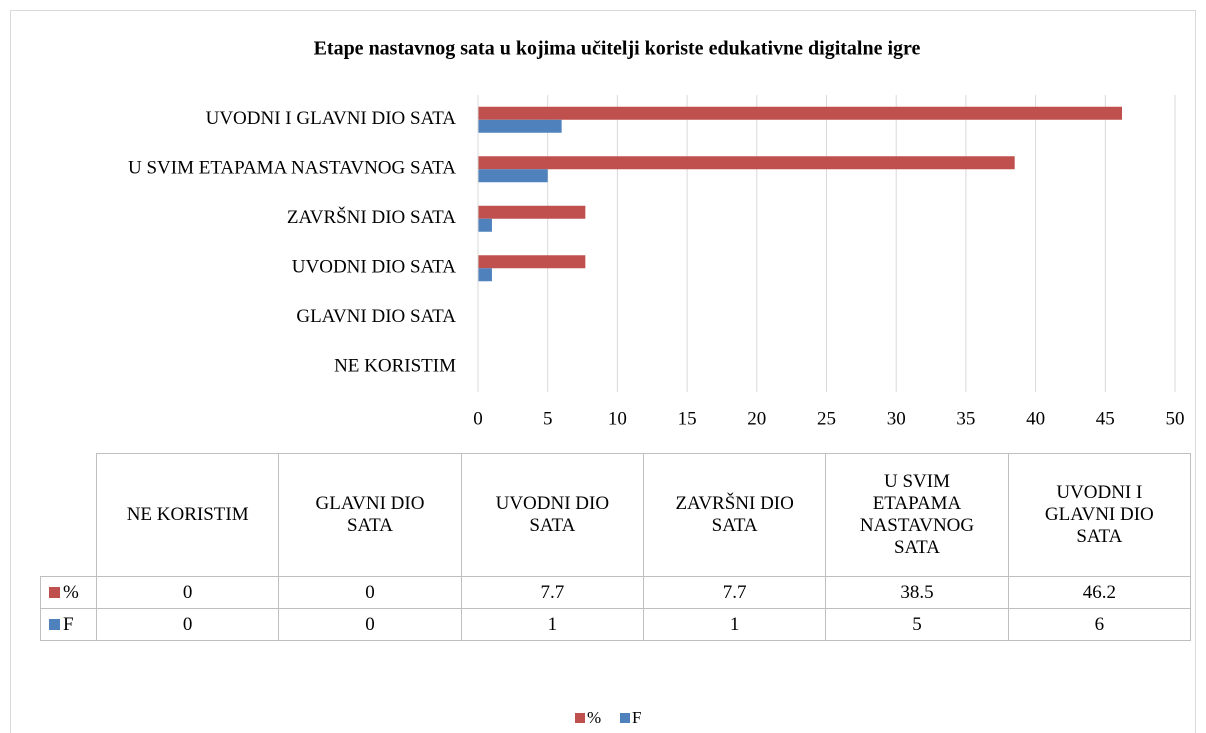 The height and width of the screenshot is (733, 1206). What do you see at coordinates (331, 118) in the screenshot?
I see `y-tick-label: UVODNI I GLAVNI DIO SATA` at bounding box center [331, 118].